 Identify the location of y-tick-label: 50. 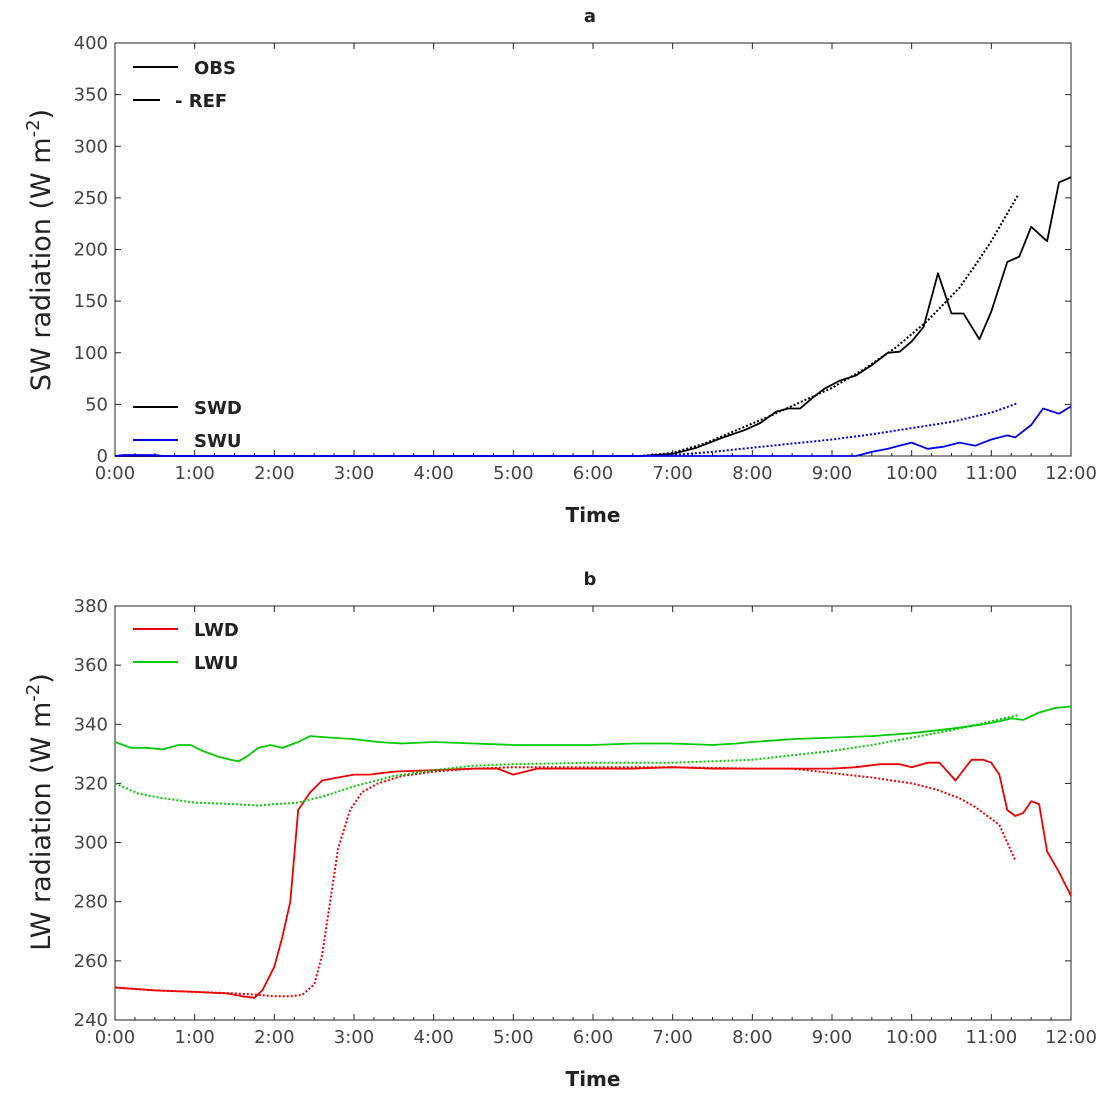
(96, 404).